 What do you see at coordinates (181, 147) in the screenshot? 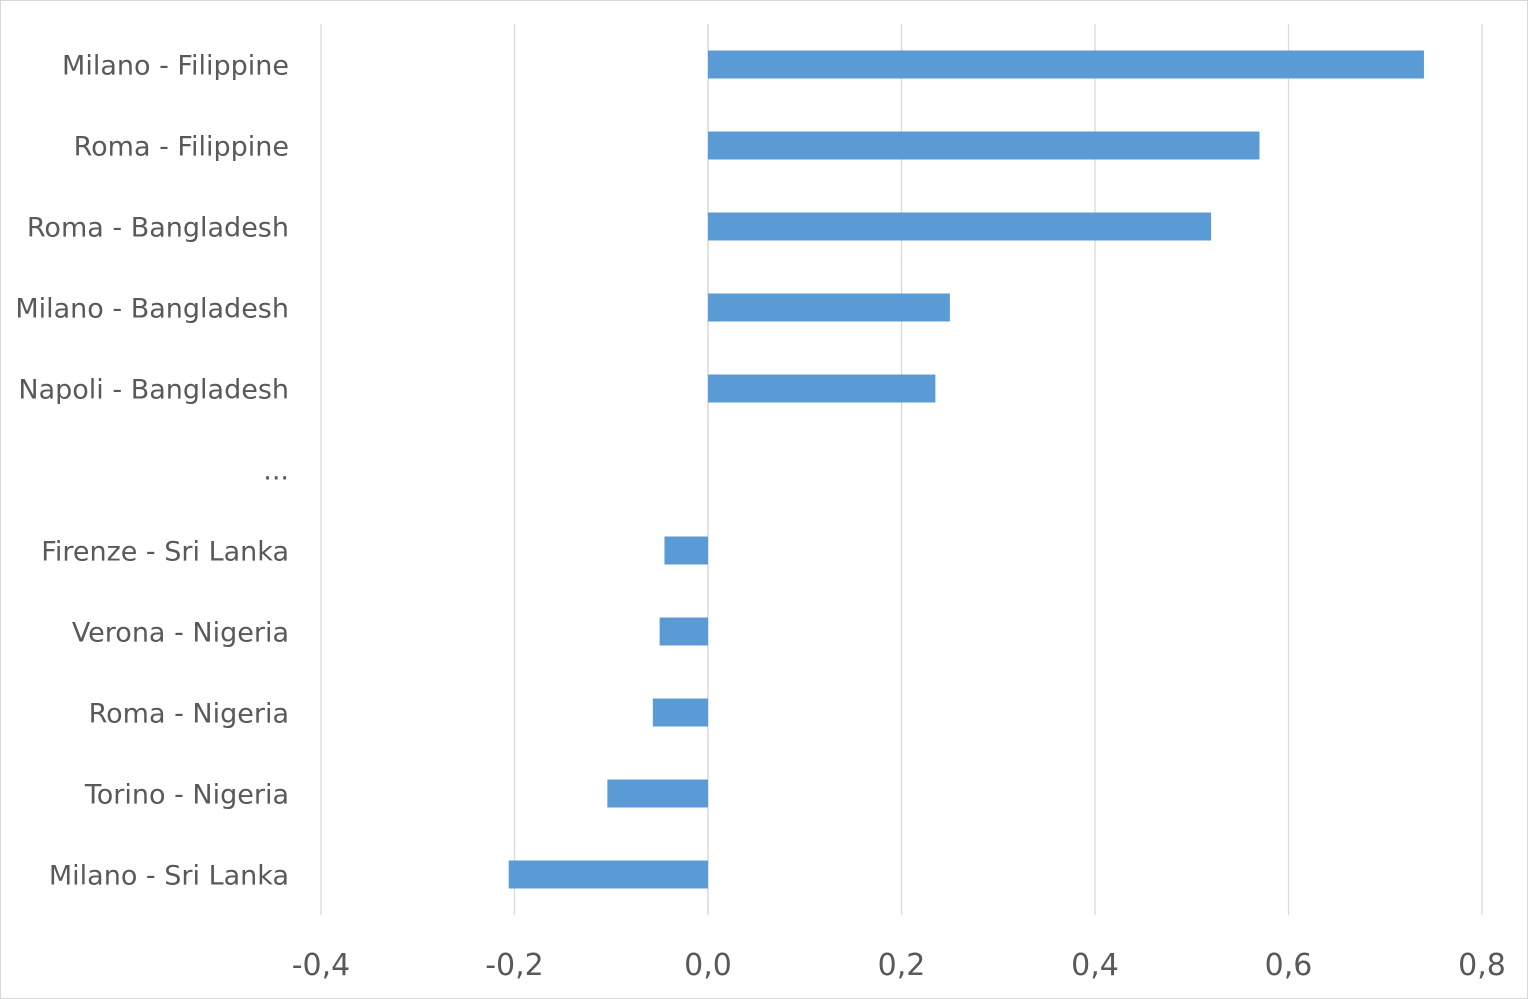
I see `category-label: Roma - Filippine` at bounding box center [181, 147].